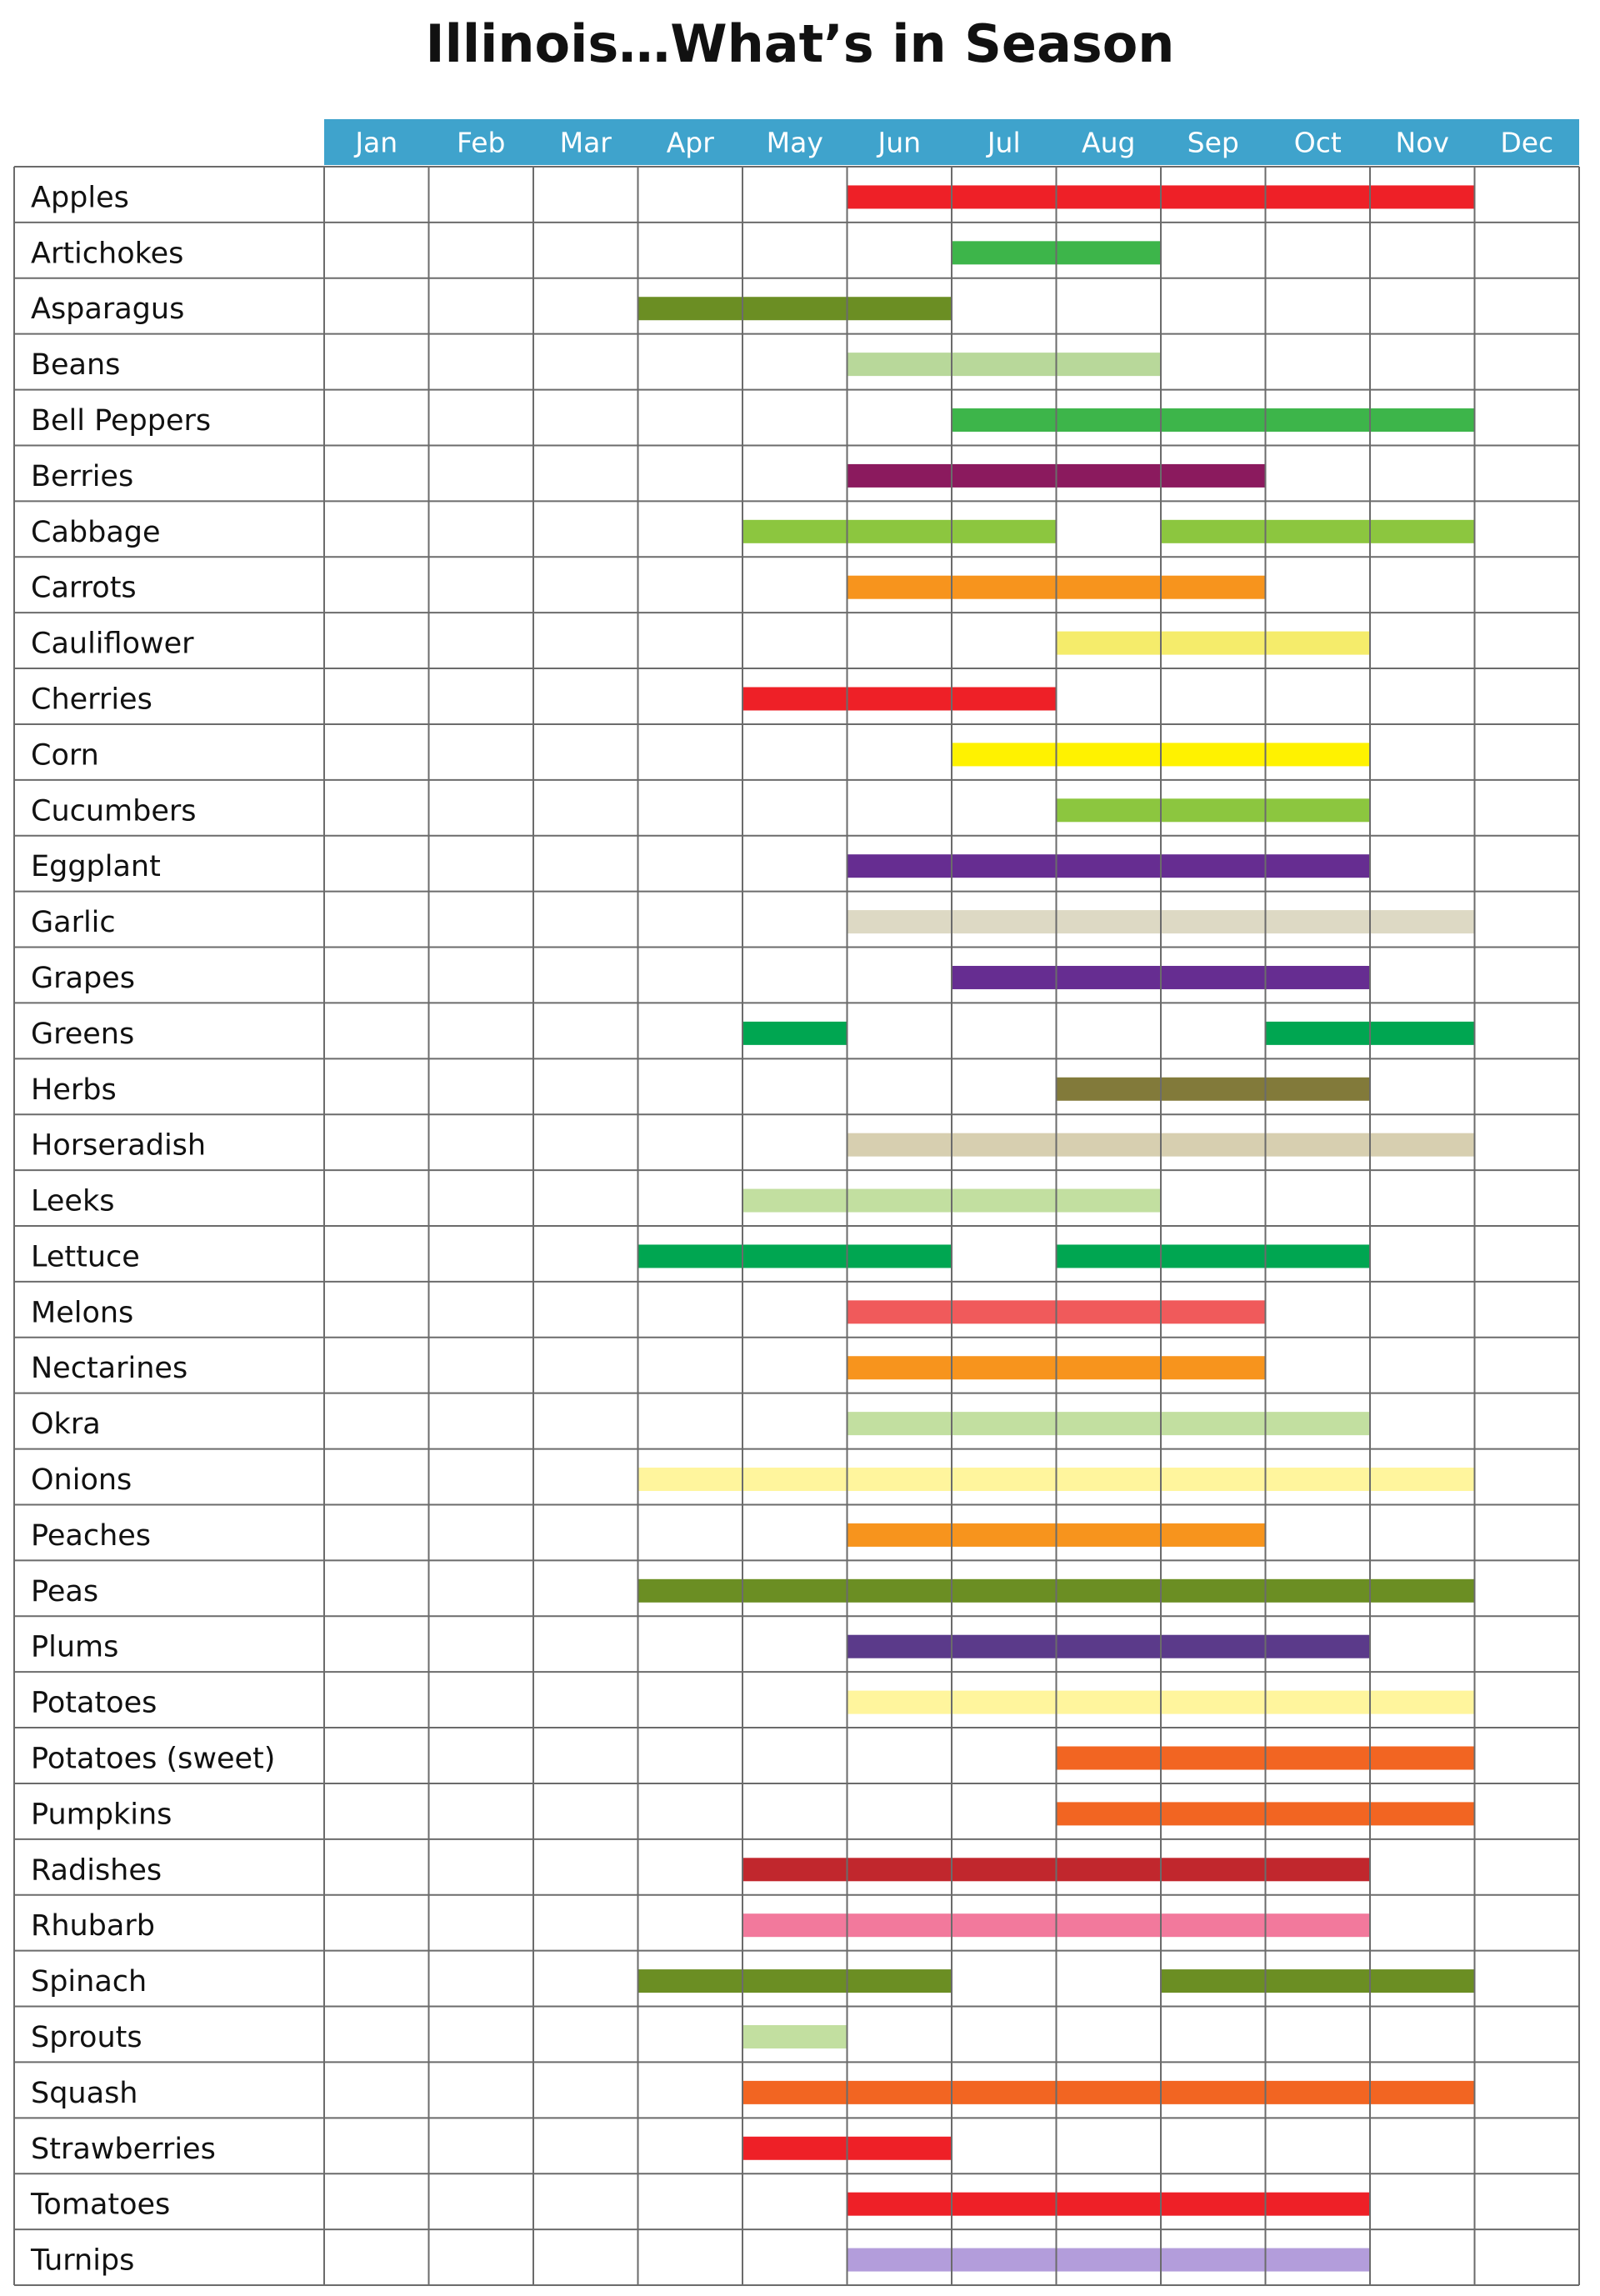 Image resolution: width=1600 pixels, height=2296 pixels. What do you see at coordinates (586, 143) in the screenshot?
I see `month-label-mar: Mar` at bounding box center [586, 143].